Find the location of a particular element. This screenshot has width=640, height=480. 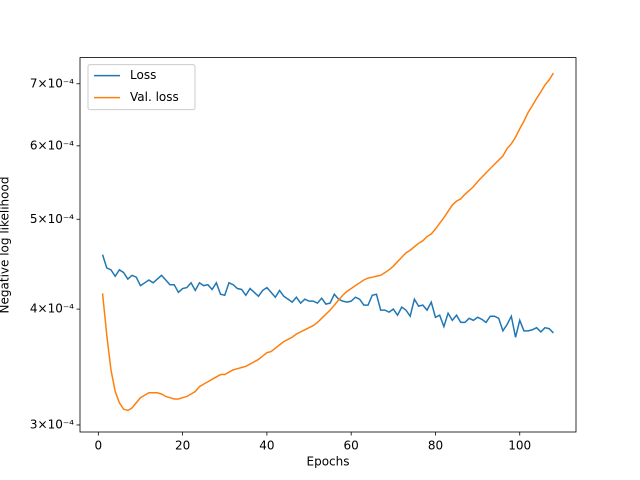

x-tick-label: 100 is located at coordinates (519, 446).